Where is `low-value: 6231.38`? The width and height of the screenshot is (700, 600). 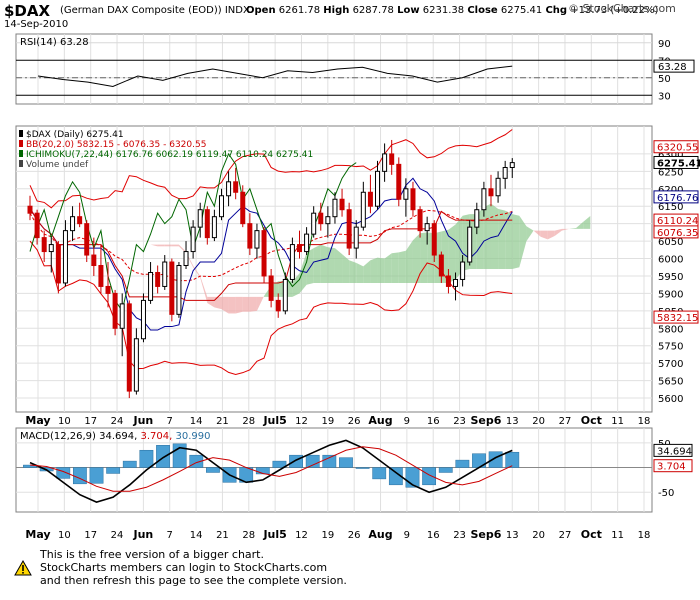 low-value: 6231.38 is located at coordinates (443, 10).